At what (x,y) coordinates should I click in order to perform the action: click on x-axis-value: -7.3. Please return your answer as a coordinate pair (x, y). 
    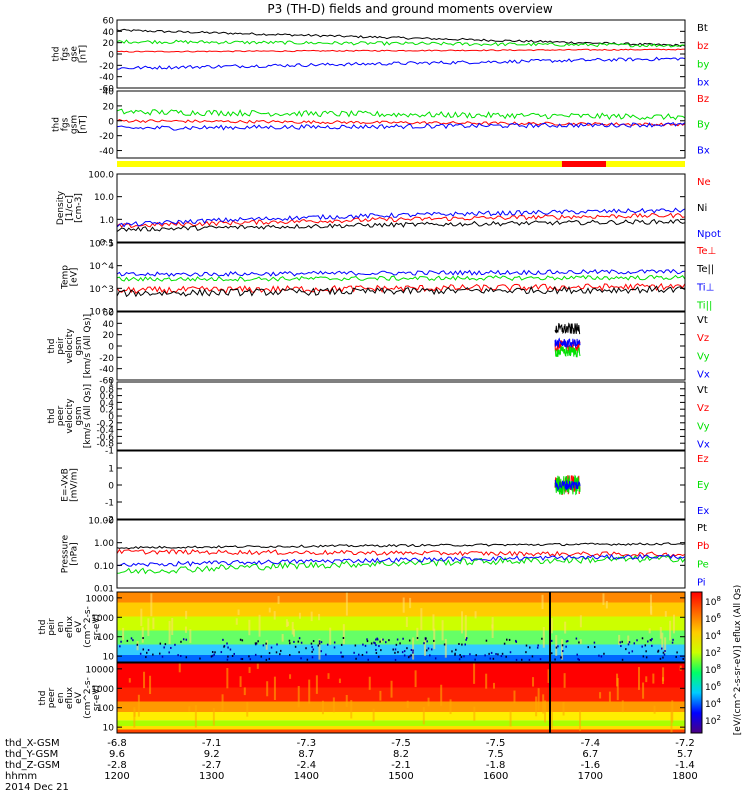
    Looking at the image, I should click on (307, 743).